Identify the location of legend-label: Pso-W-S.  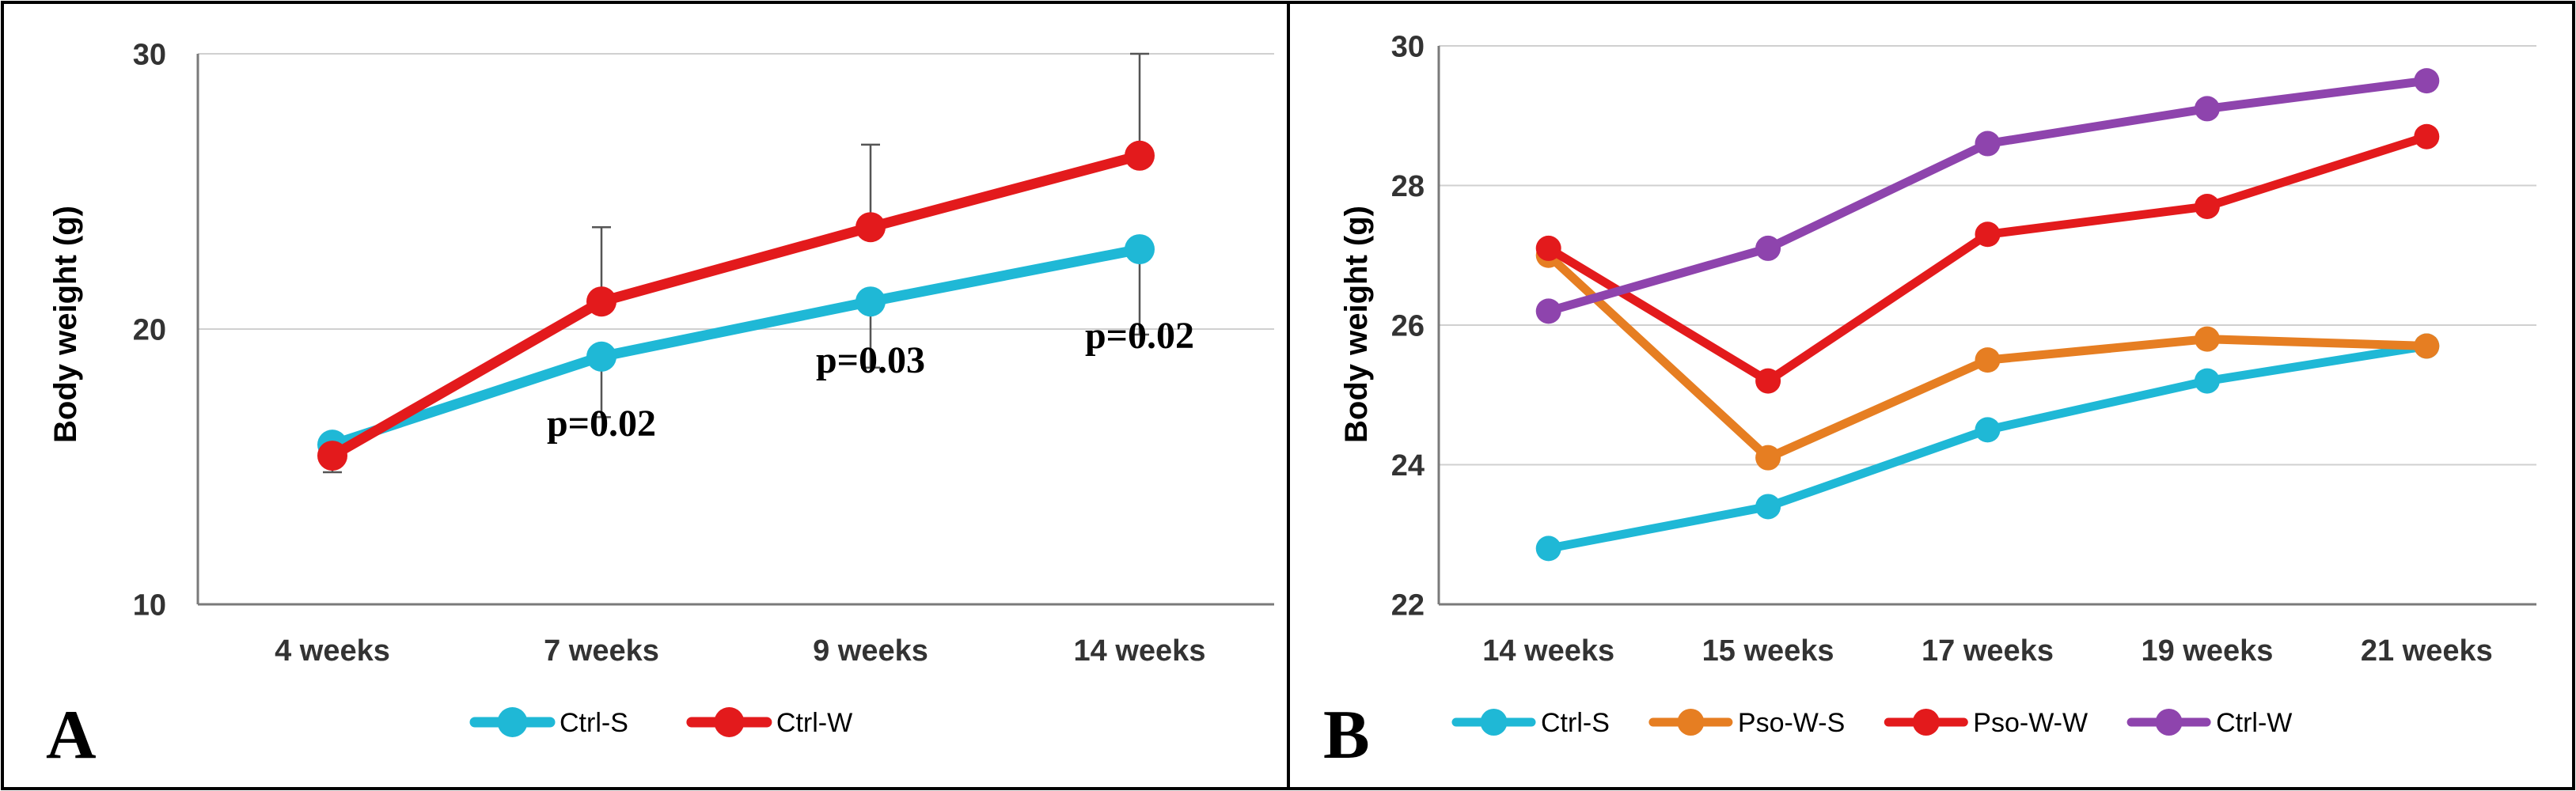
(1791, 723).